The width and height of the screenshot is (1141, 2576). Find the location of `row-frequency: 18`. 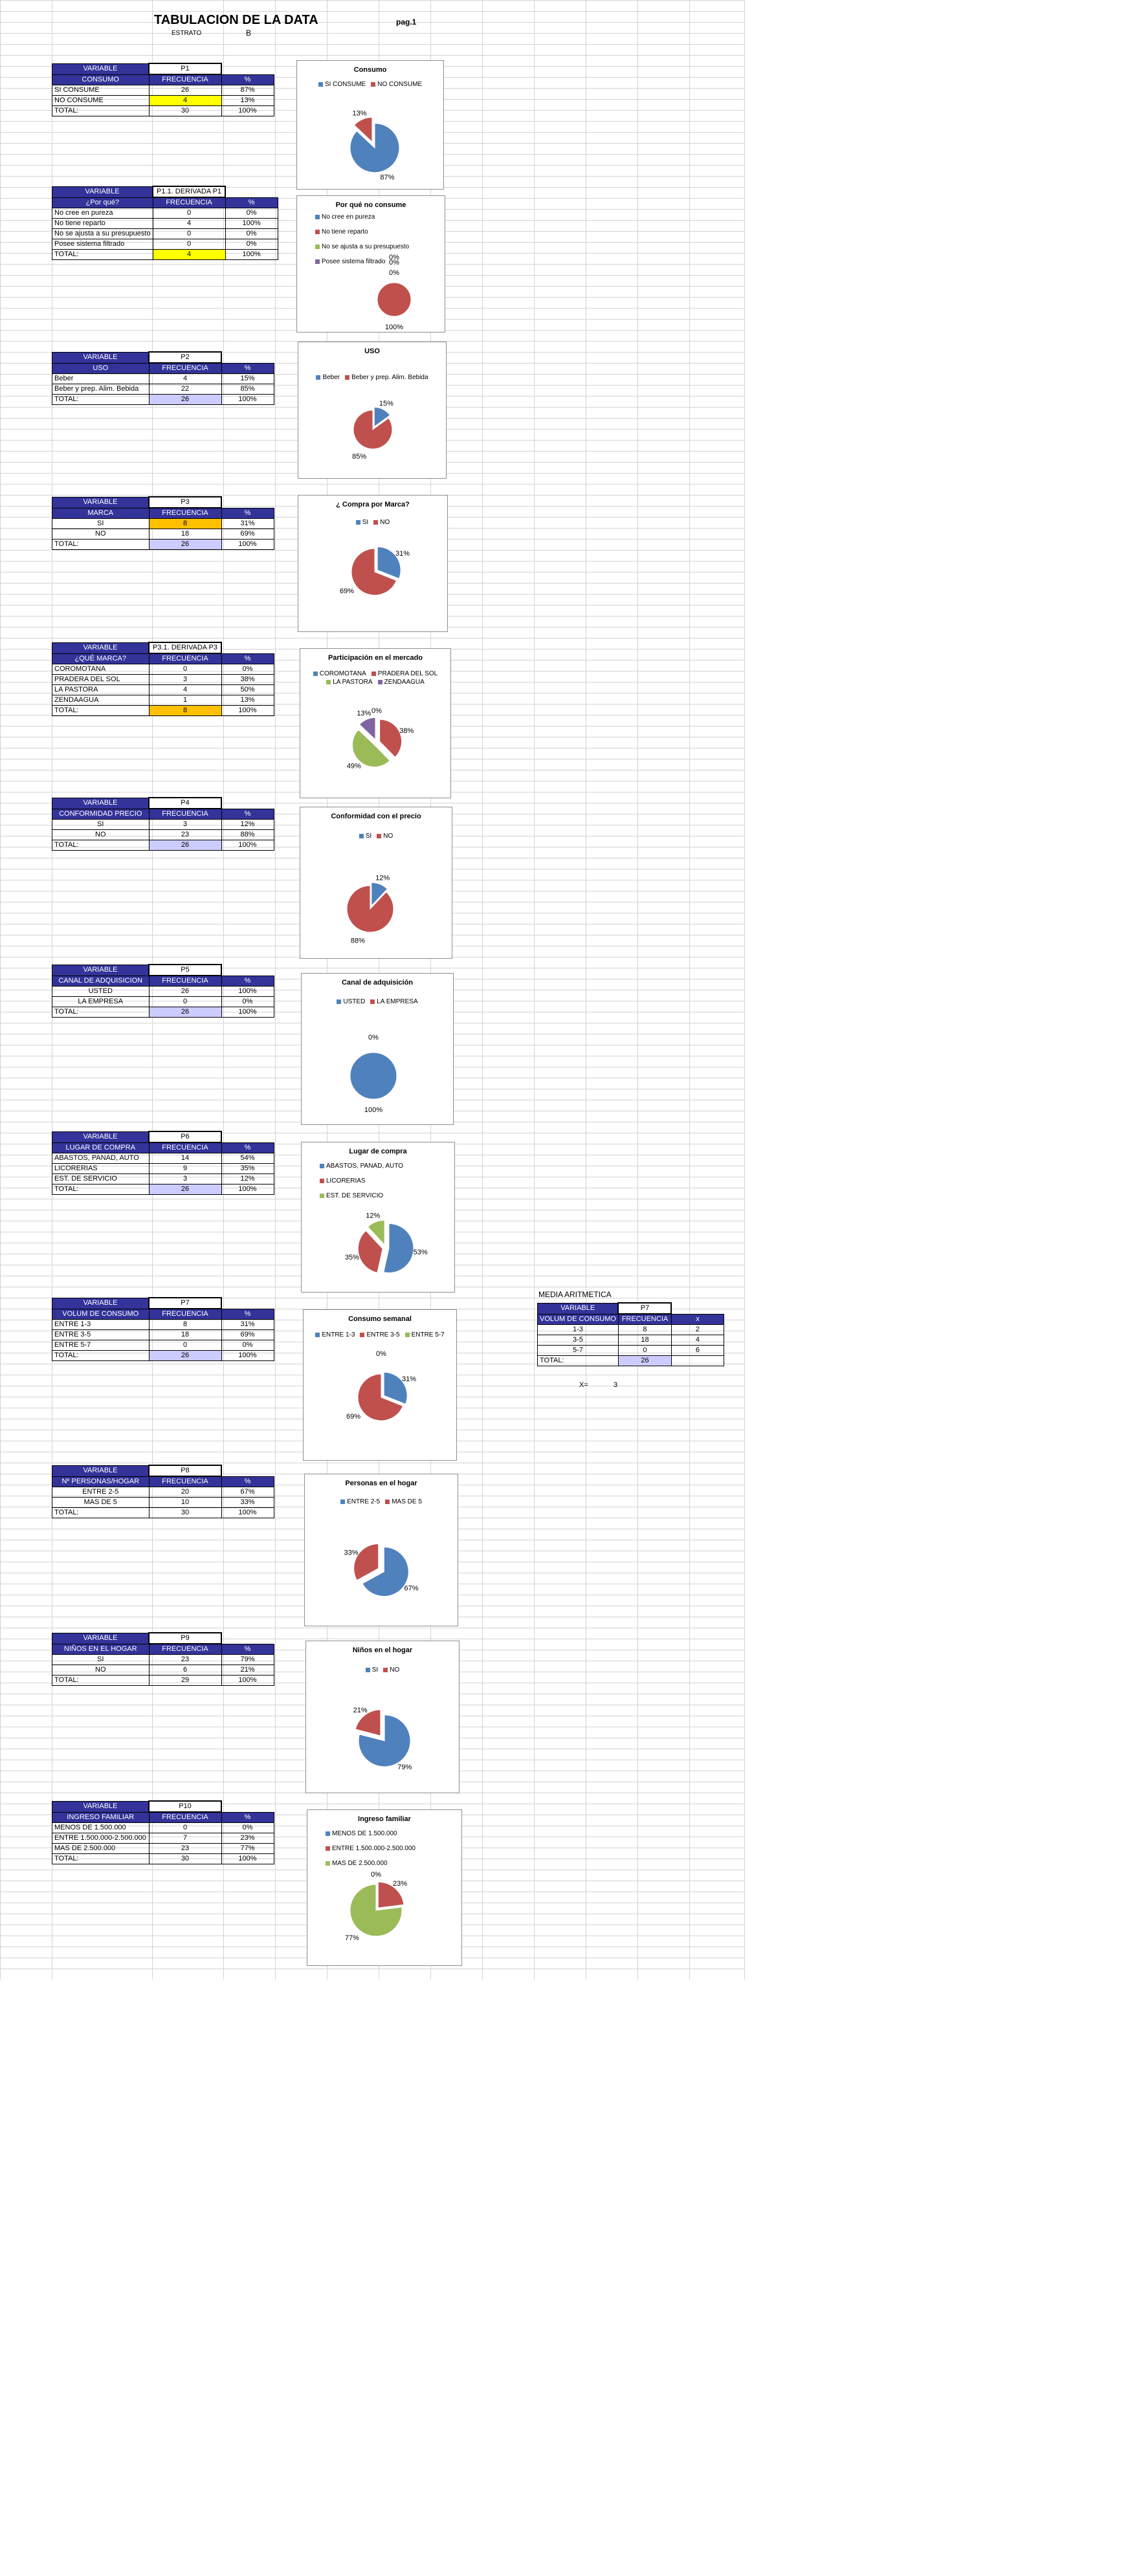

row-frequency: 18 is located at coordinates (185, 534).